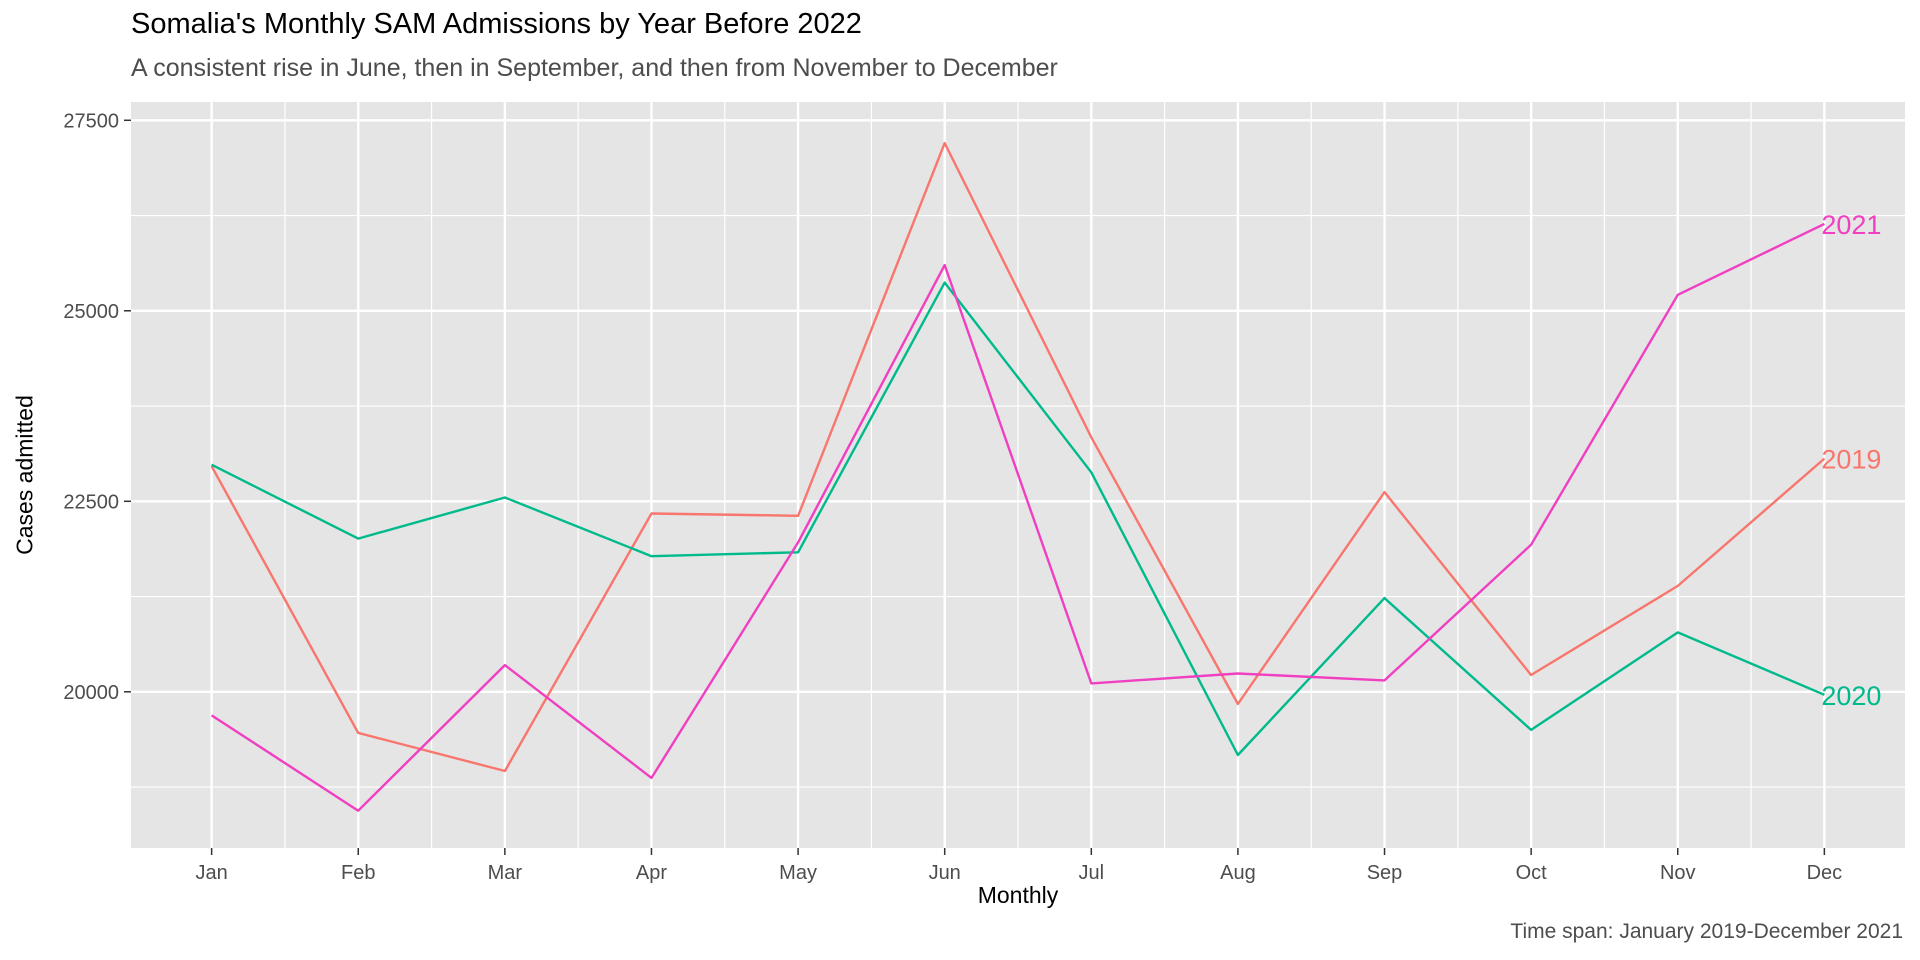 Image resolution: width=1920 pixels, height=960 pixels. Describe the element at coordinates (1532, 873) in the screenshot. I see `x-tick-label: Oct` at that location.